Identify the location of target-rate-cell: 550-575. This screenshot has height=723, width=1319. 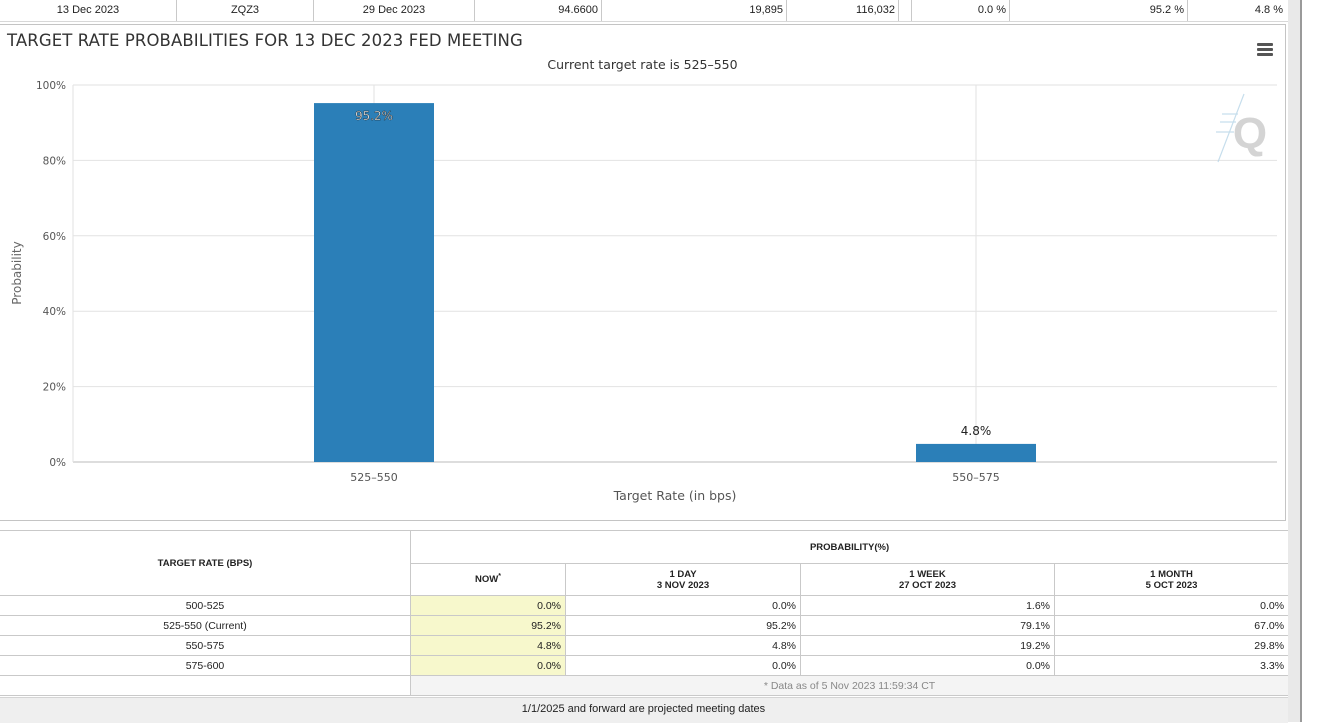
(205, 645).